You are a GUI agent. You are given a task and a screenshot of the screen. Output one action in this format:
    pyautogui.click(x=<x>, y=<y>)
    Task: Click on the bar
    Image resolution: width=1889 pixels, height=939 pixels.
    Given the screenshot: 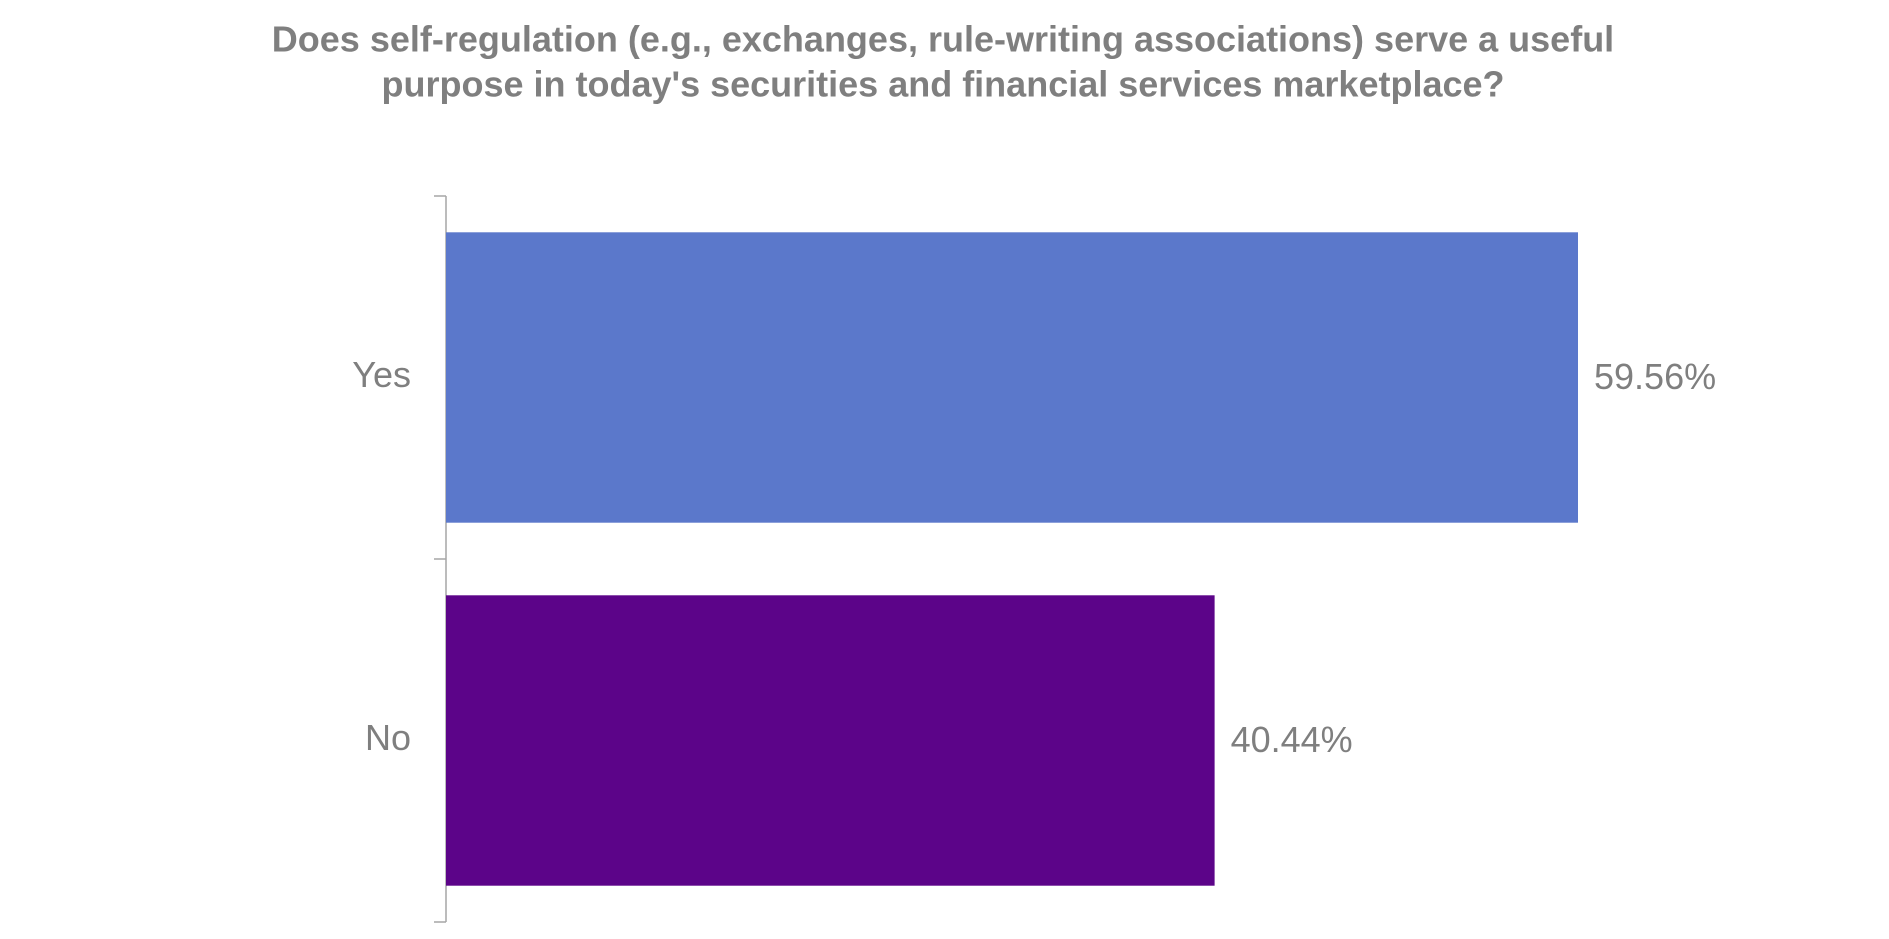 What is the action you would take?
    pyautogui.click(x=830, y=740)
    